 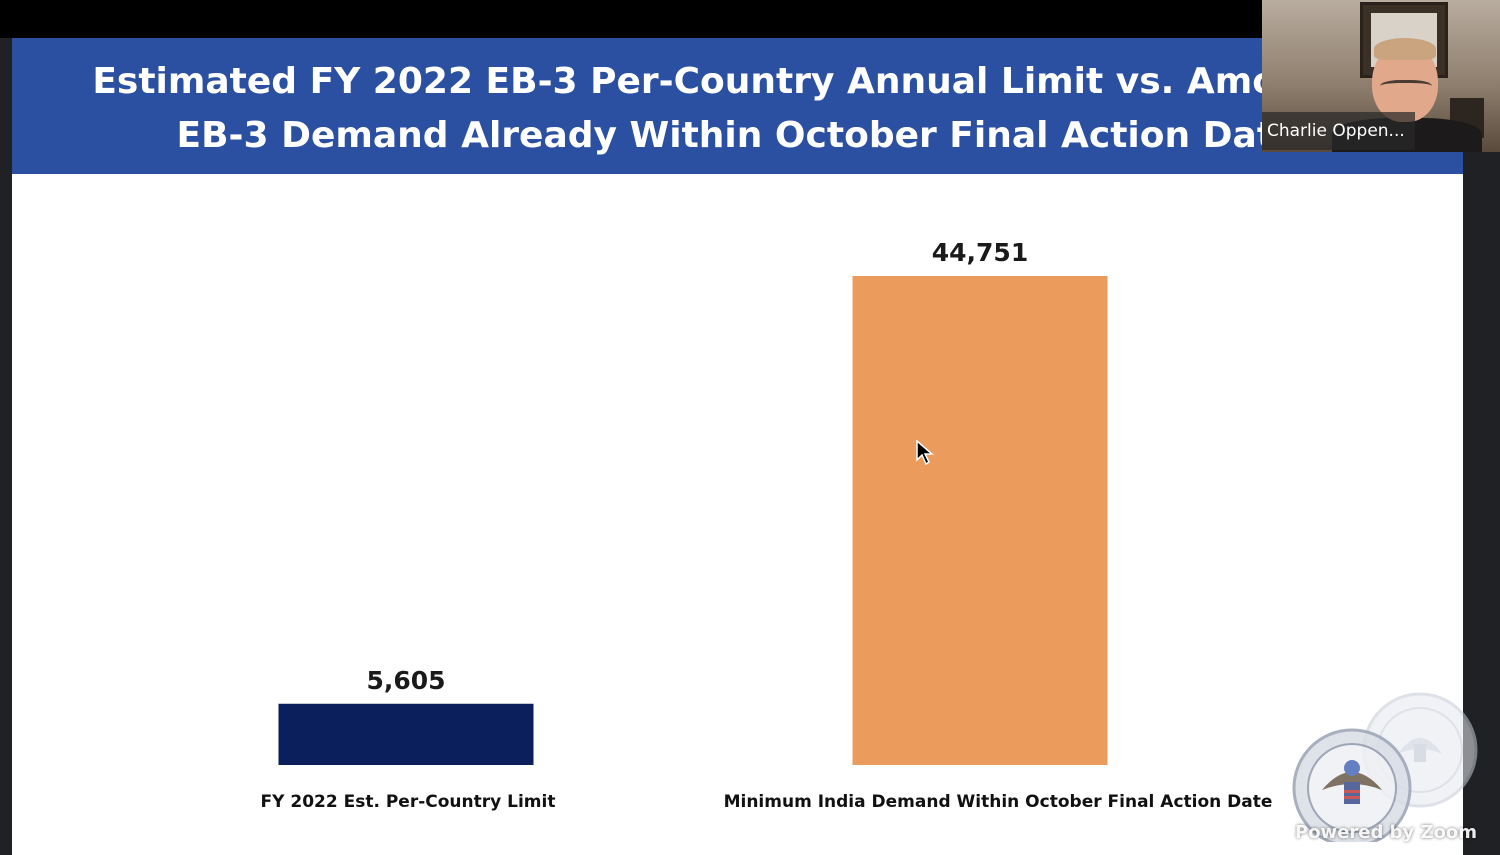 What do you see at coordinates (1406, 87) in the screenshot?
I see `participant-glasses` at bounding box center [1406, 87].